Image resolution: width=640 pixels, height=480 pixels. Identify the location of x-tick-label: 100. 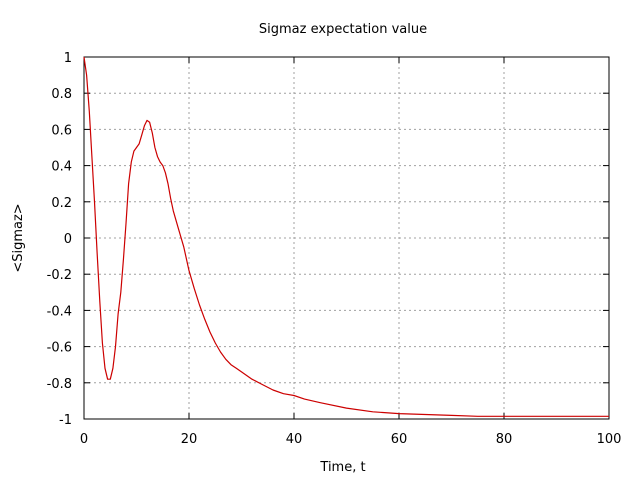
(609, 439).